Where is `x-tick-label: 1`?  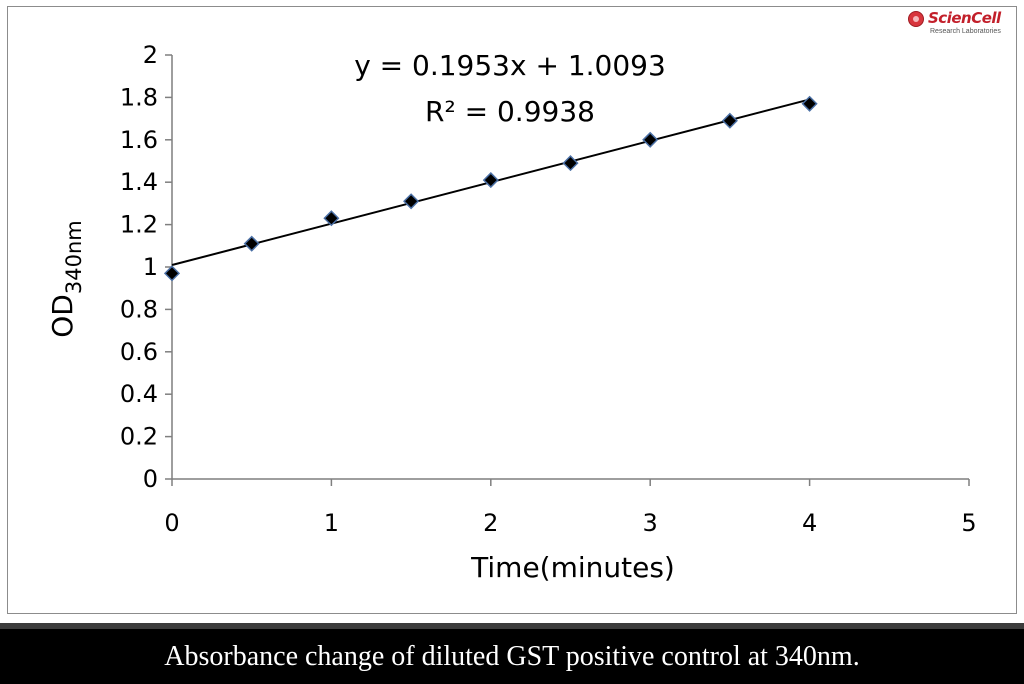
x-tick-label: 1 is located at coordinates (331, 523).